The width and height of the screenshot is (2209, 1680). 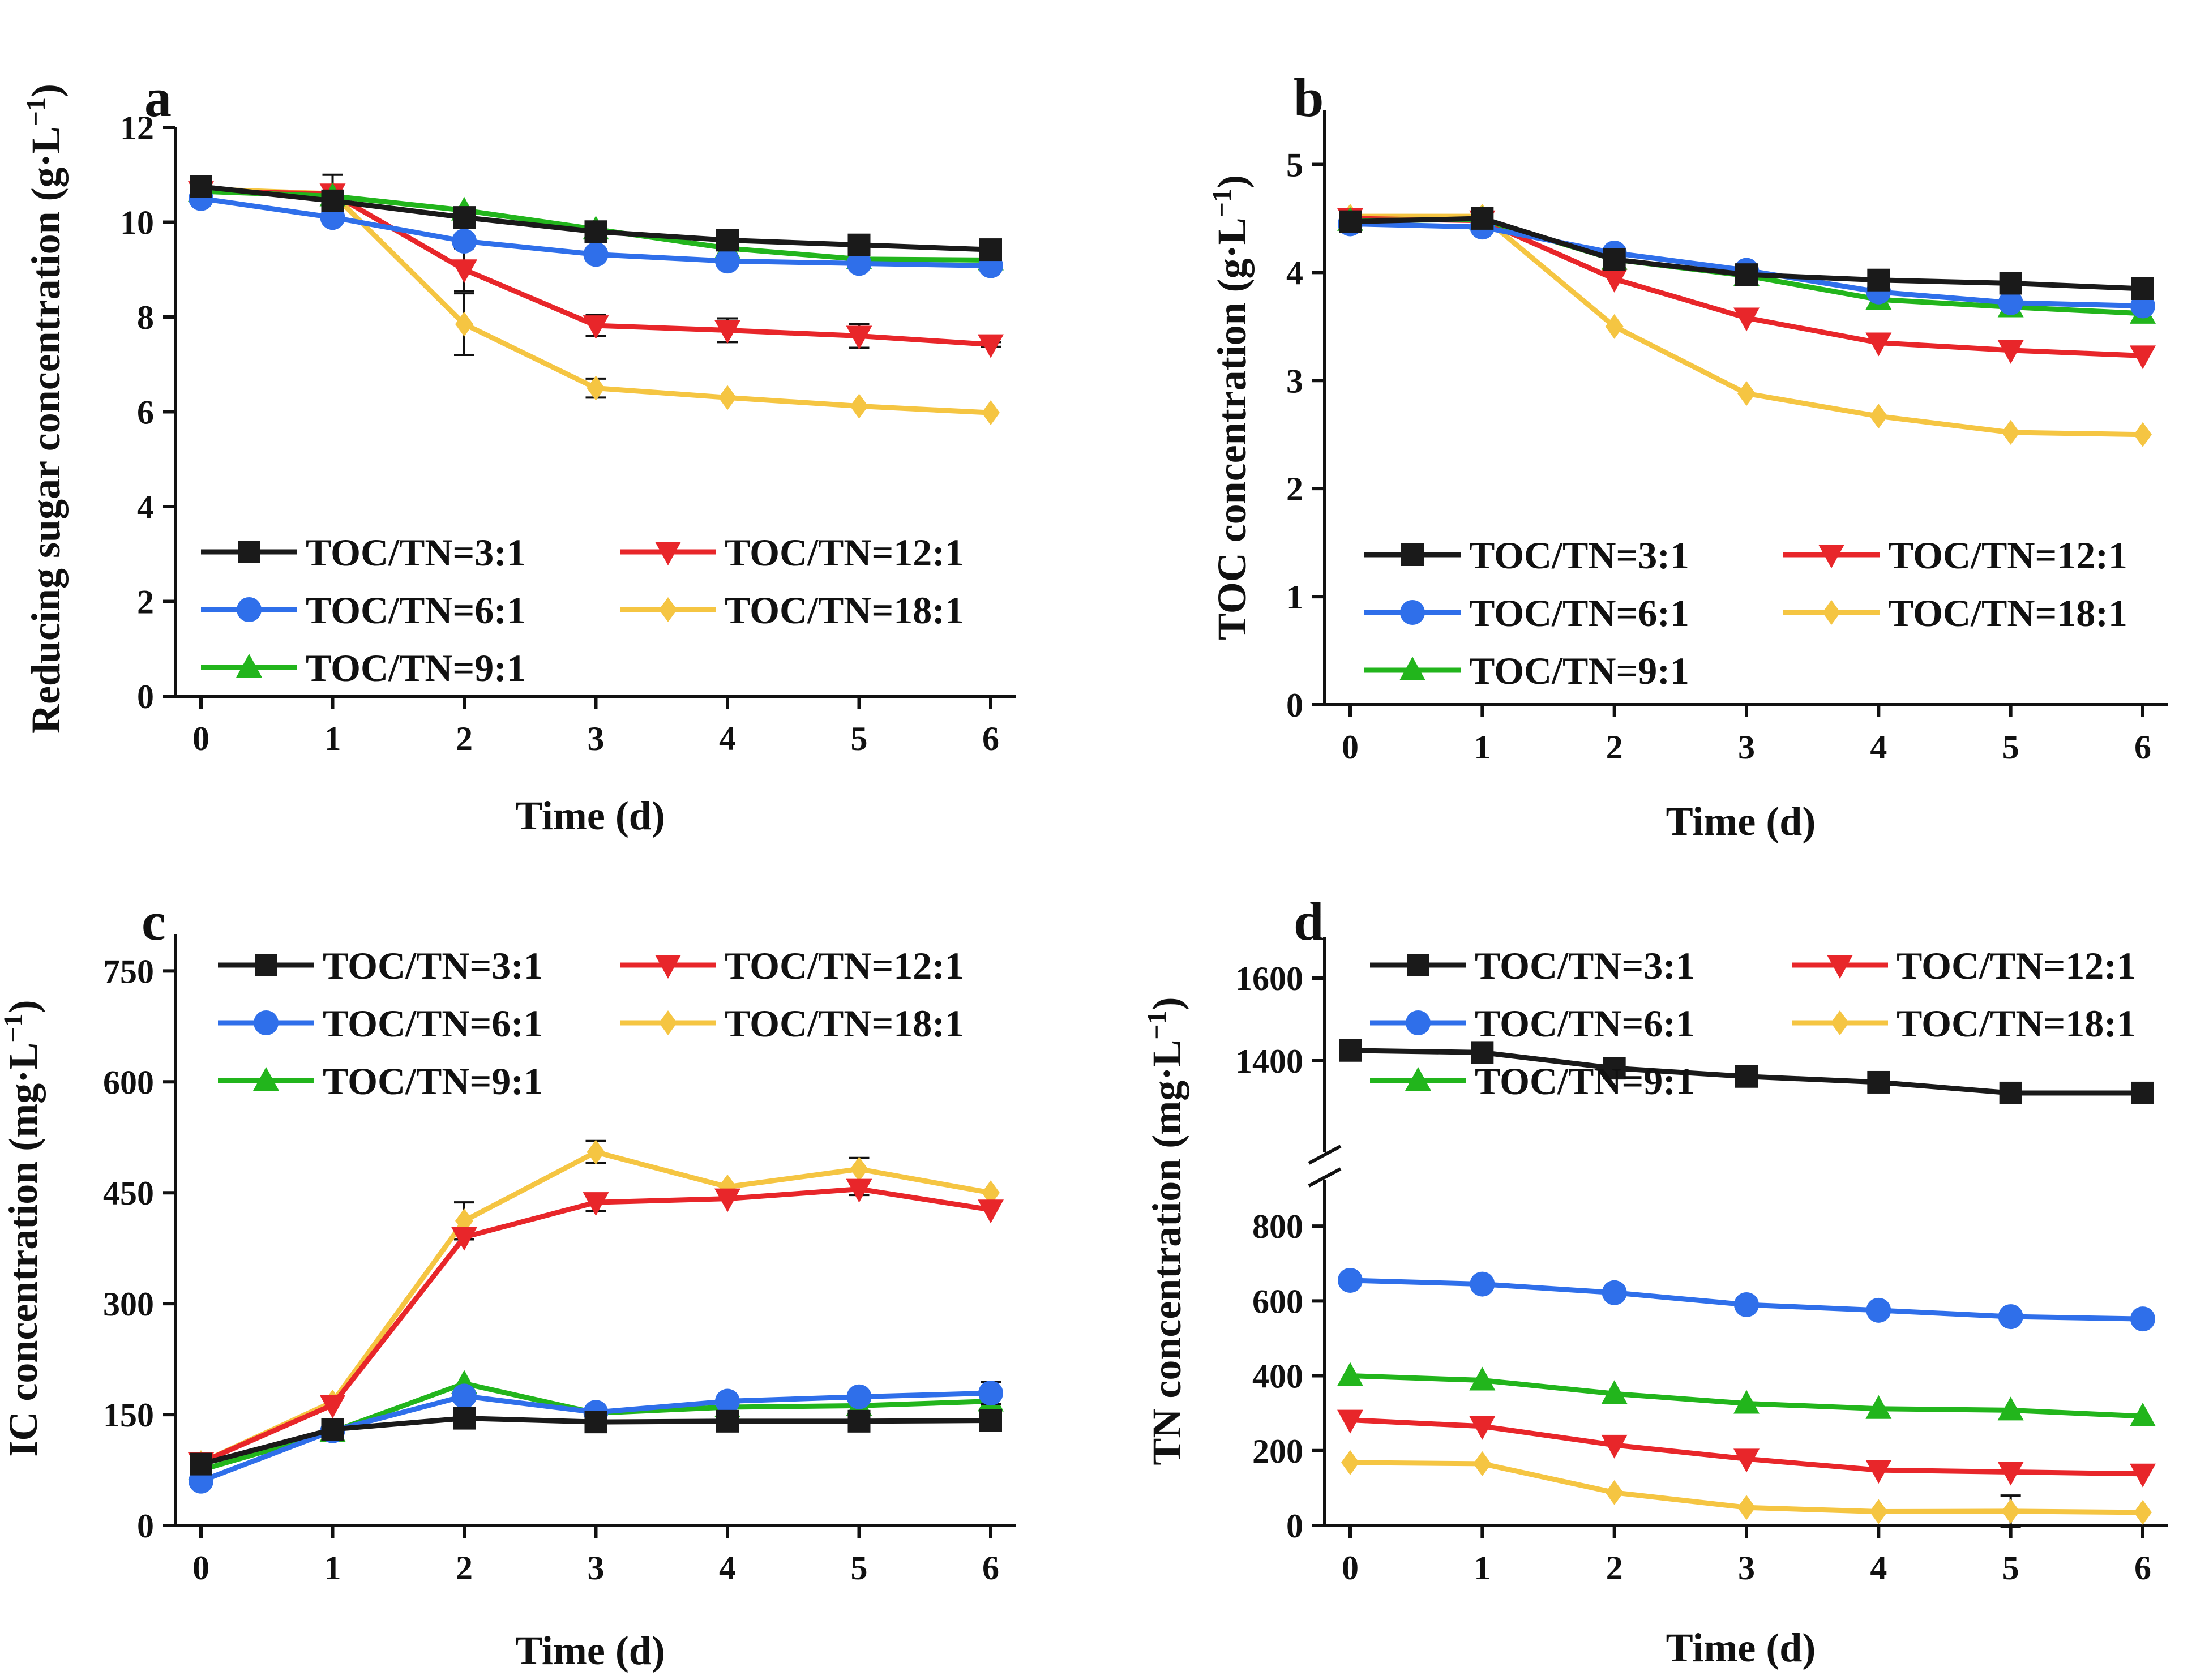 What do you see at coordinates (1294, 164) in the screenshot?
I see `y-tick-label: 5` at bounding box center [1294, 164].